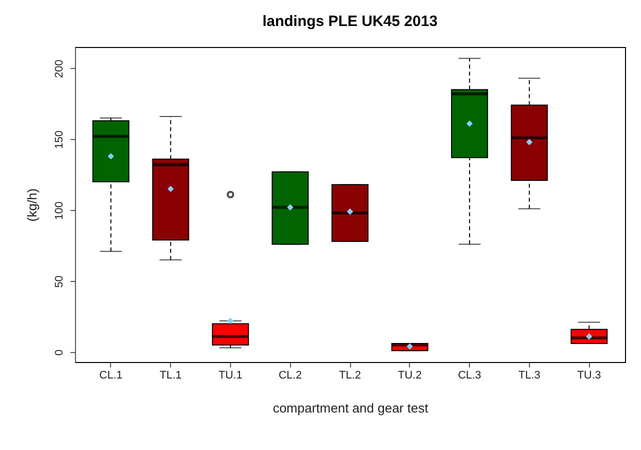 The height and width of the screenshot is (450, 641). Describe the element at coordinates (410, 376) in the screenshot. I see `x-tick-label: TU.2` at that location.